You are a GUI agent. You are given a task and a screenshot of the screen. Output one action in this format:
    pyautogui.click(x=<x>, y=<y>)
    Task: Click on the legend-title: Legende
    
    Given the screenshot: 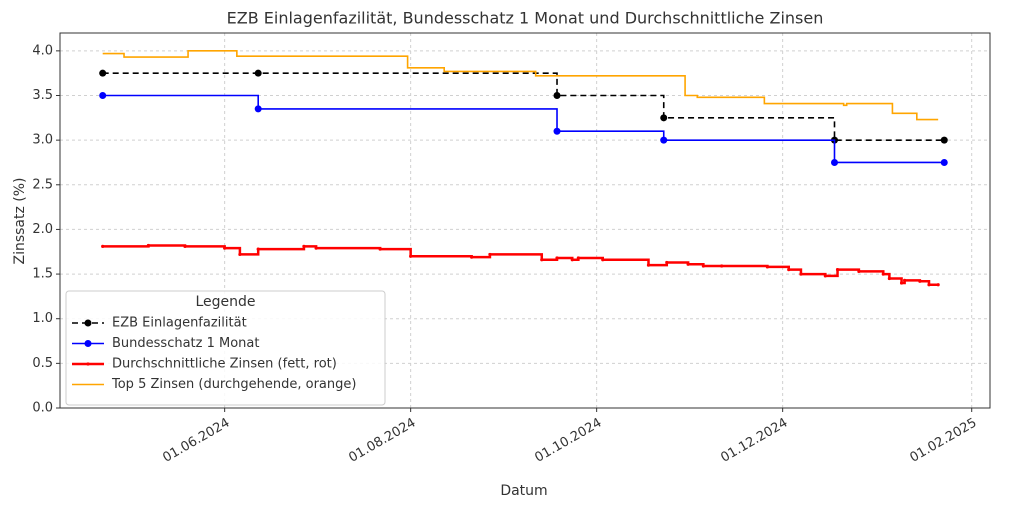 What is the action you would take?
    pyautogui.click(x=225, y=302)
    